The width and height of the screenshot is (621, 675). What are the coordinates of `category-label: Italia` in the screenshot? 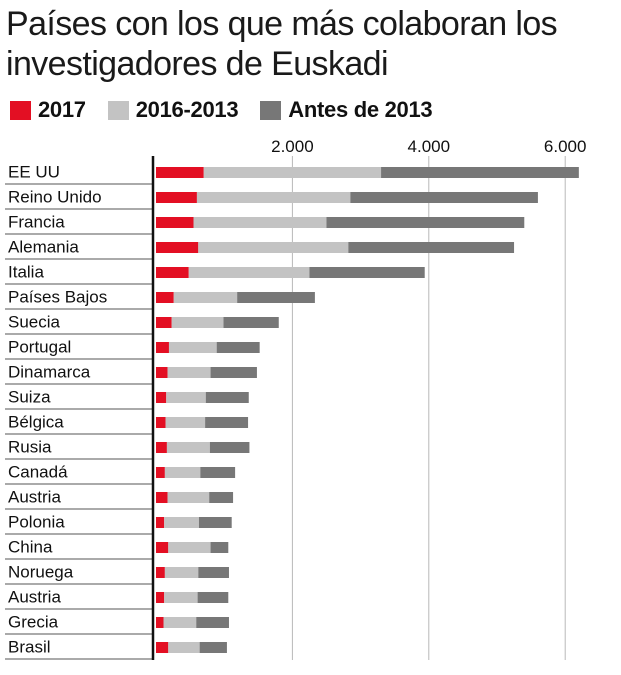 It's located at (26, 272).